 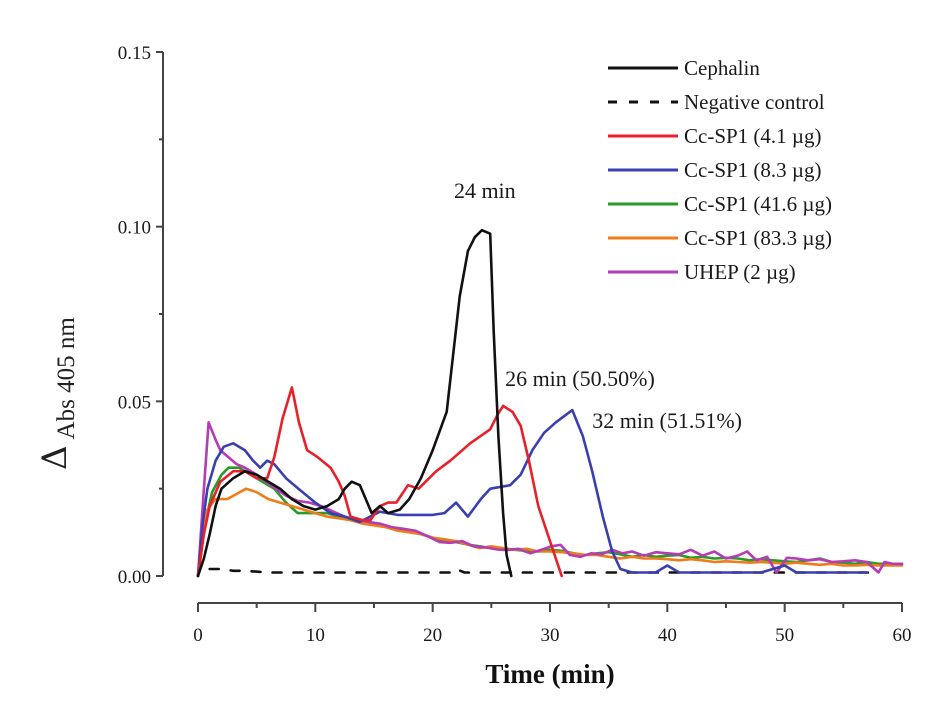 I want to click on series-line-cc-sp1-4-1-g, so click(x=379, y=482).